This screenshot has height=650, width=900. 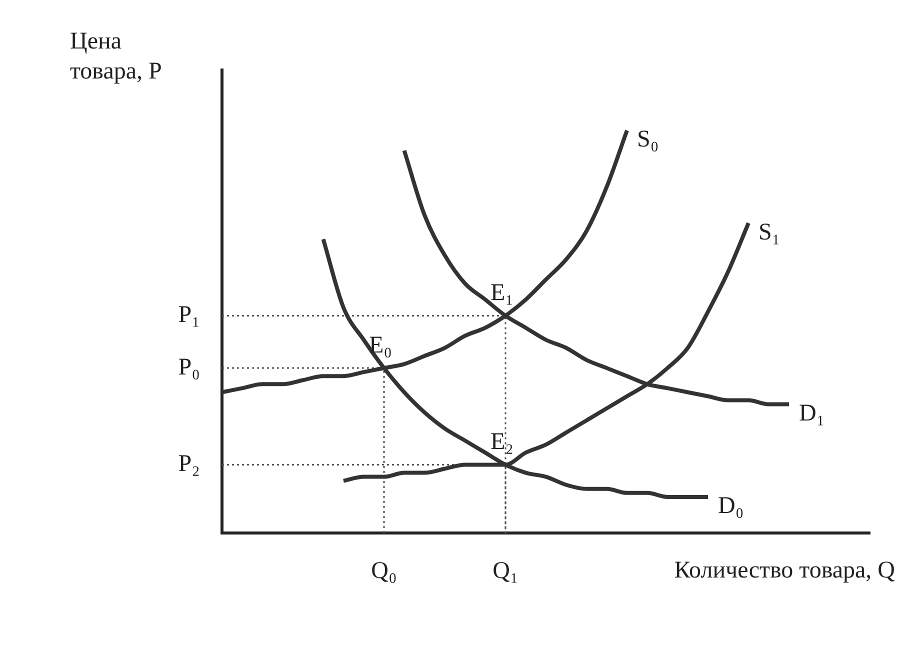 What do you see at coordinates (380, 345) in the screenshot?
I see `annotation: E₀` at bounding box center [380, 345].